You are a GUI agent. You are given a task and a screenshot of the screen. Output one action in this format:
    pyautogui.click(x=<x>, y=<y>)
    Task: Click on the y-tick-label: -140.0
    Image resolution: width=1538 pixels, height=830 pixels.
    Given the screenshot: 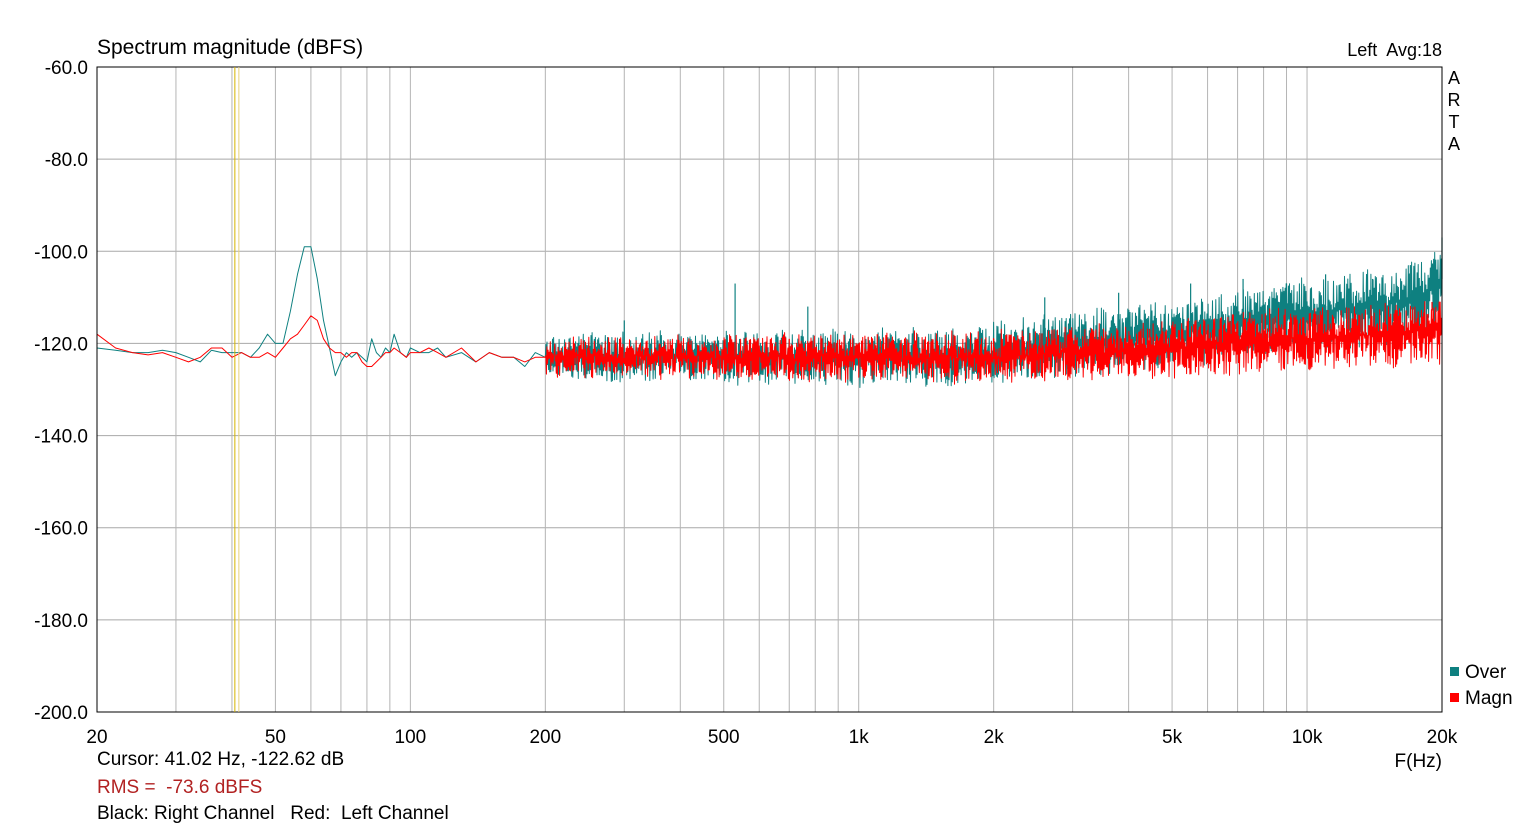 What is the action you would take?
    pyautogui.click(x=61, y=437)
    